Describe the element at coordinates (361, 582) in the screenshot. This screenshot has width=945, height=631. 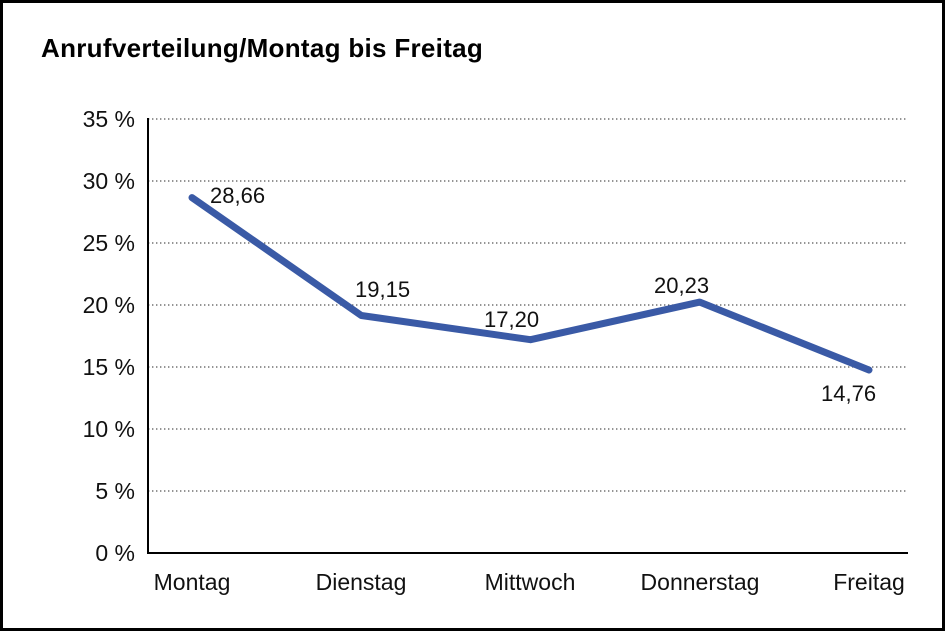
I see `x-category-label: Dienstag` at that location.